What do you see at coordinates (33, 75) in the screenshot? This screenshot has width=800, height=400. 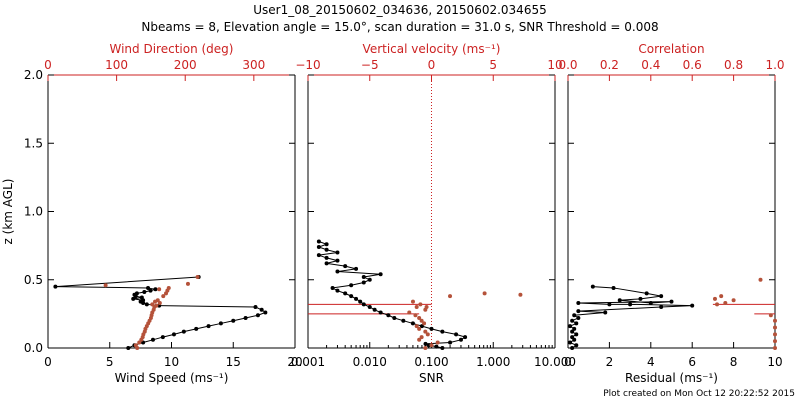 I see `y-tick-label: 2.0` at bounding box center [33, 75].